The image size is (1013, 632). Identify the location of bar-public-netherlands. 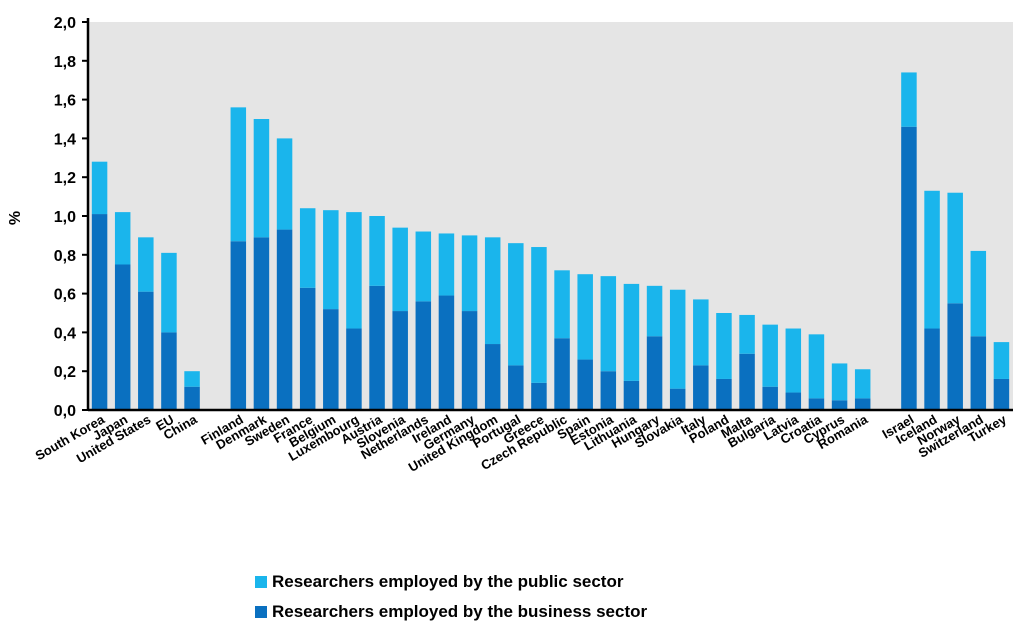
(423, 266).